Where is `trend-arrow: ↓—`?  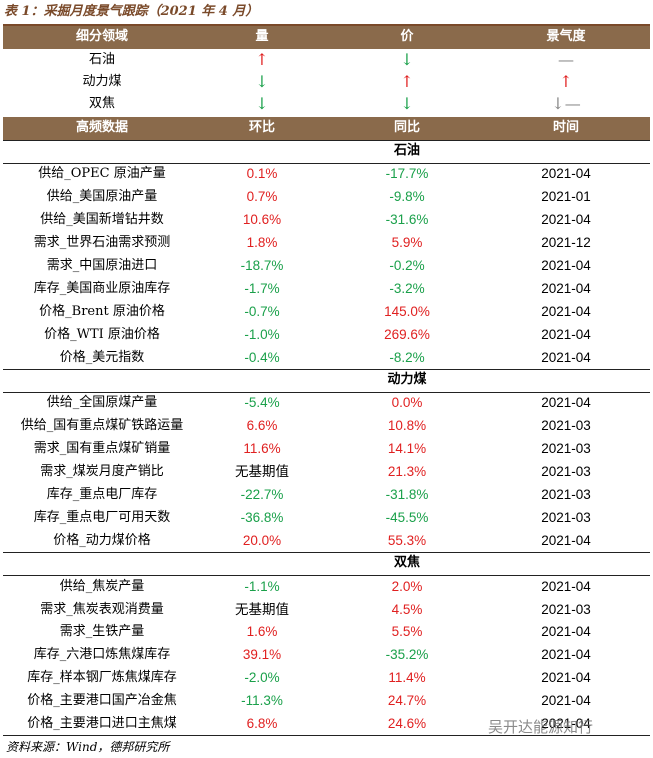
trend-arrow: ↓— is located at coordinates (566, 103).